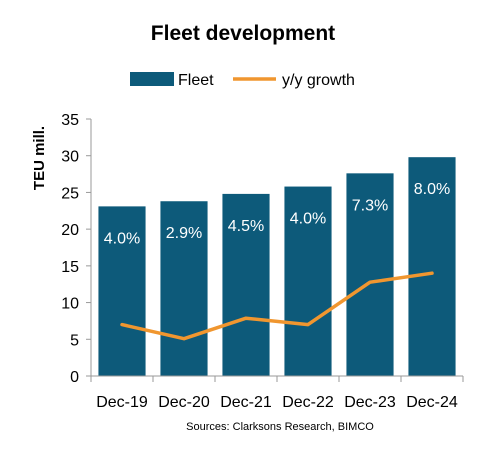 This screenshot has width=486, height=458. What do you see at coordinates (74, 340) in the screenshot?
I see `y-tick-label: 5` at bounding box center [74, 340].